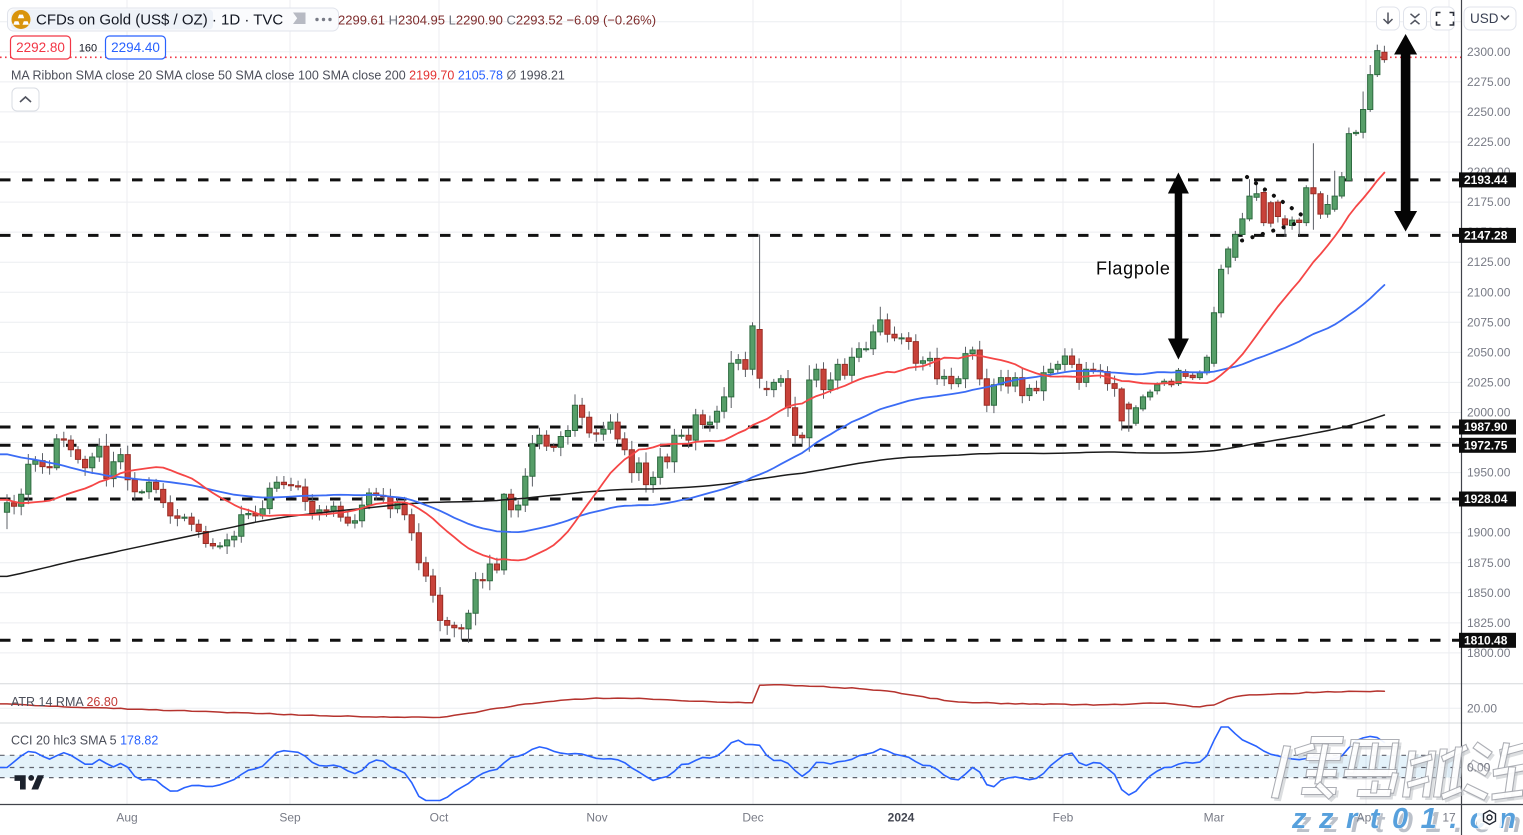 The height and width of the screenshot is (835, 1523). What do you see at coordinates (1214, 818) in the screenshot?
I see `svg-text: Mar` at bounding box center [1214, 818].